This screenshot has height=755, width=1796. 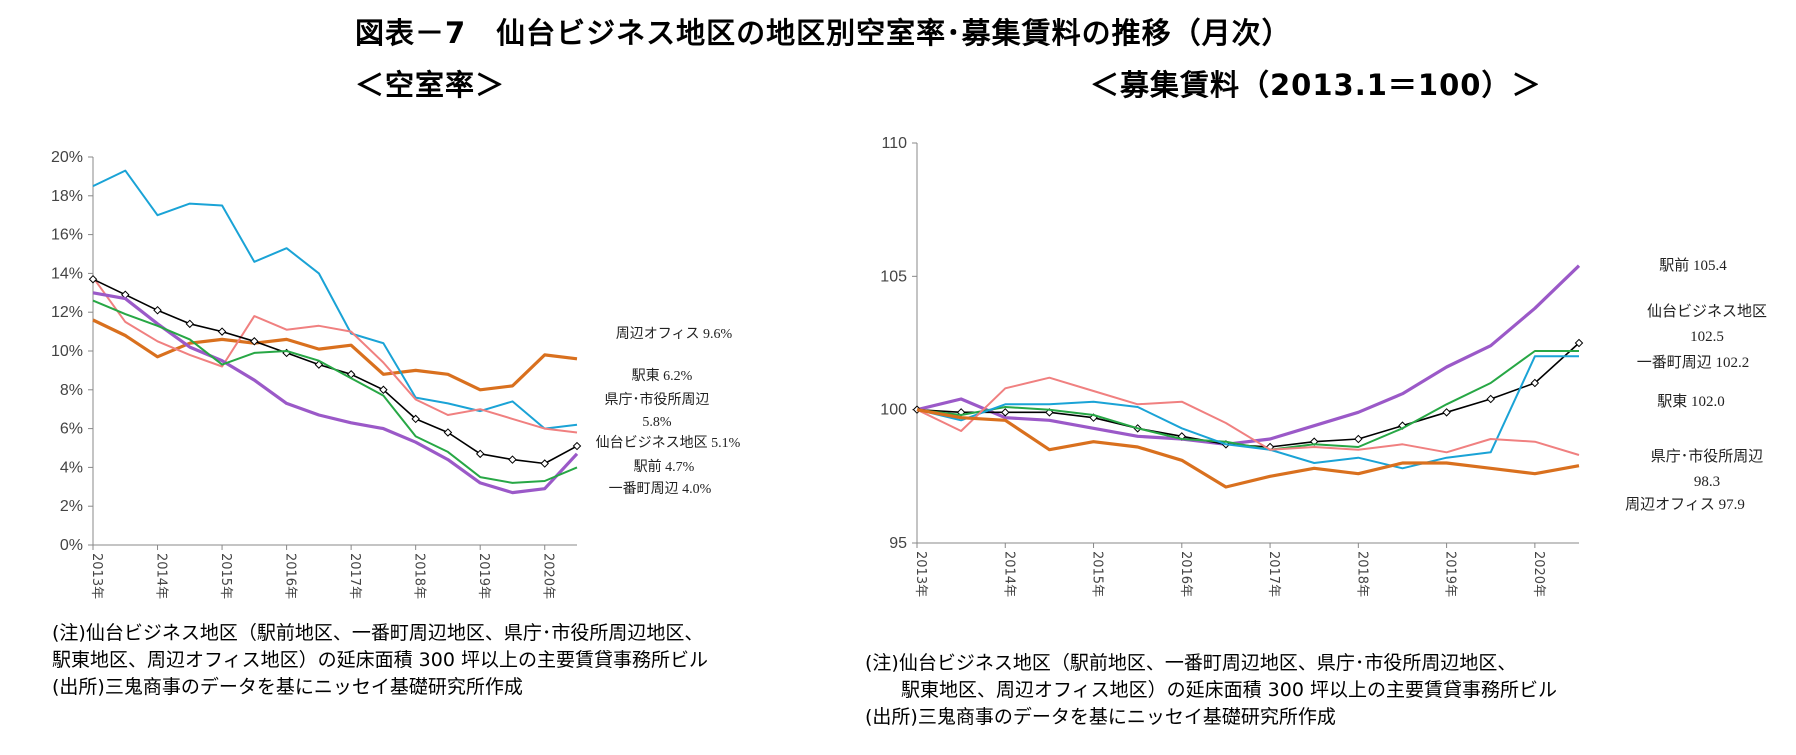 I want to click on data-label-sendai_1: 仙台ビジネス地区, so click(x=1707, y=311).